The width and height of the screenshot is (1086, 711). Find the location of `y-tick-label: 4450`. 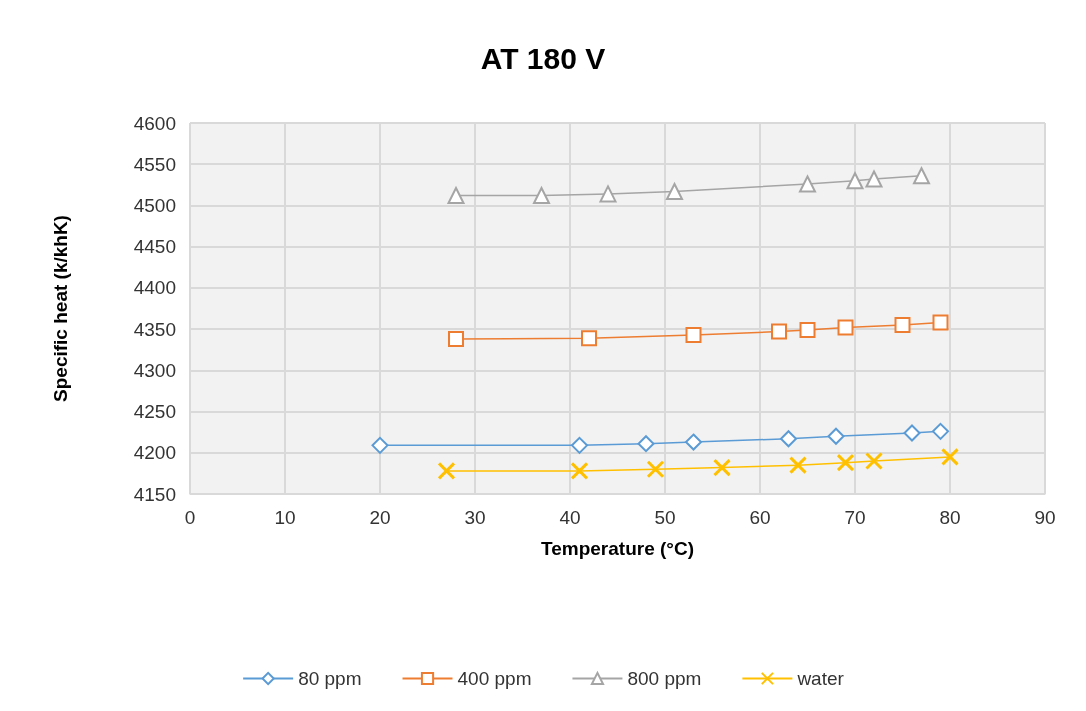

y-tick-label: 4450 is located at coordinates (154, 247).